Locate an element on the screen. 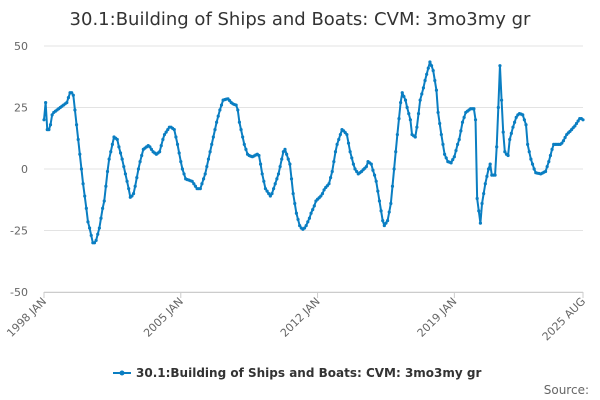  legend: 30.1:Building of Ships and Boats: CVM is located at coordinates (297, 373).